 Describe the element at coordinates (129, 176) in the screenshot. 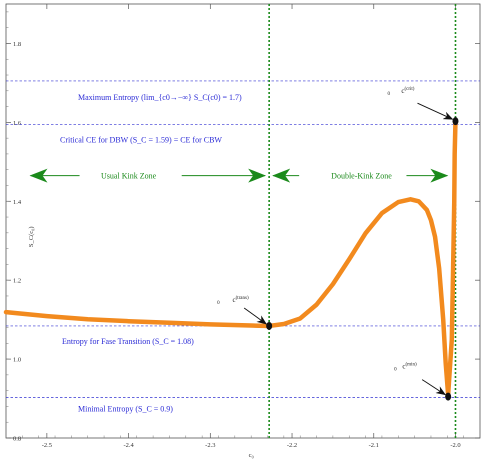

I see `usual-kink-zone-label: Usual Kink Zone` at that location.